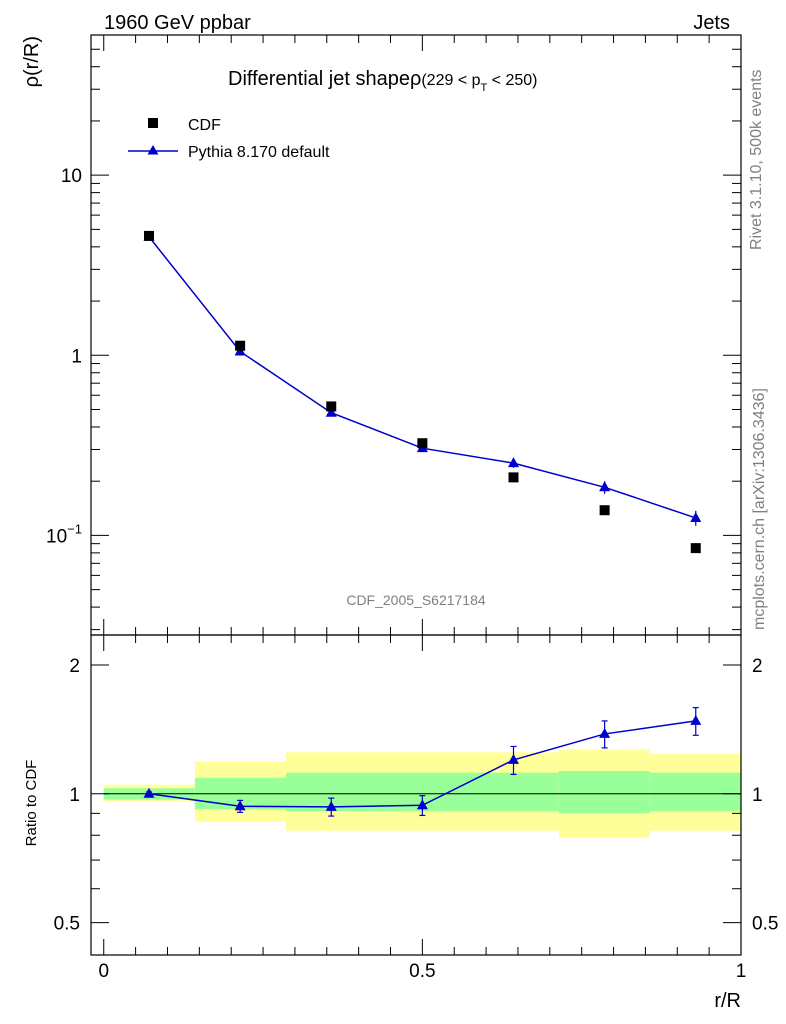  What do you see at coordinates (512, 80) in the screenshot?
I see `chart-title-range-end: < 250)` at bounding box center [512, 80].